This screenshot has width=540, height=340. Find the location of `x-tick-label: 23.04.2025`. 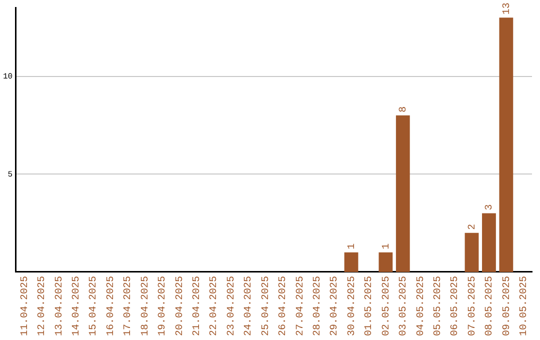

x-tick-label: 23.04.2025 is located at coordinates (232, 306).